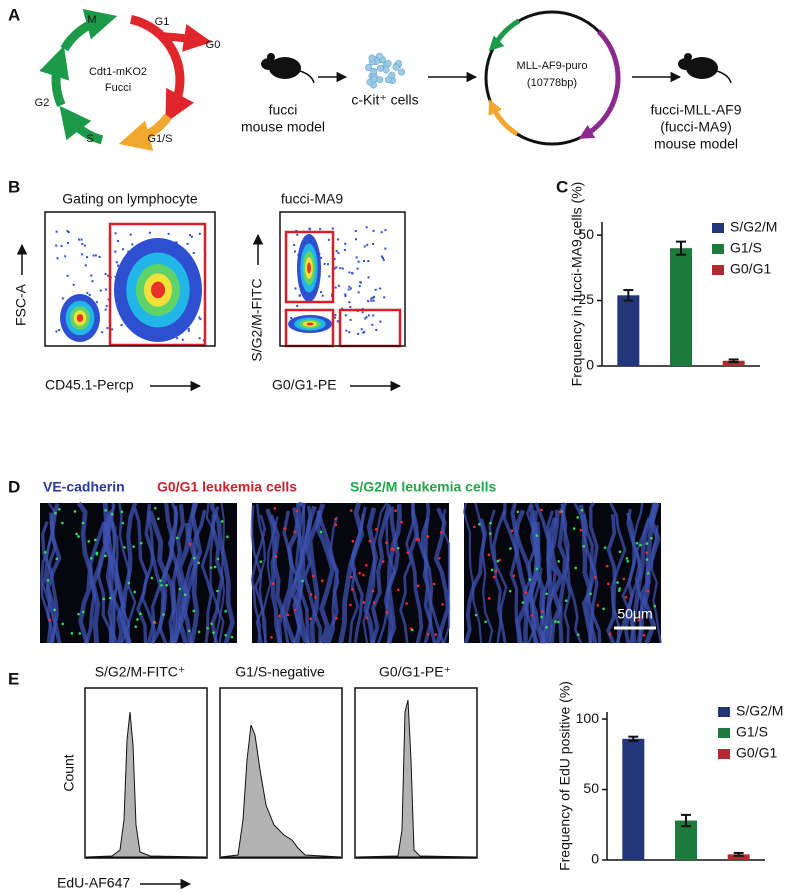  Describe the element at coordinates (304, 385) in the screenshot. I see `axis-label: G0/G1-PE` at that location.